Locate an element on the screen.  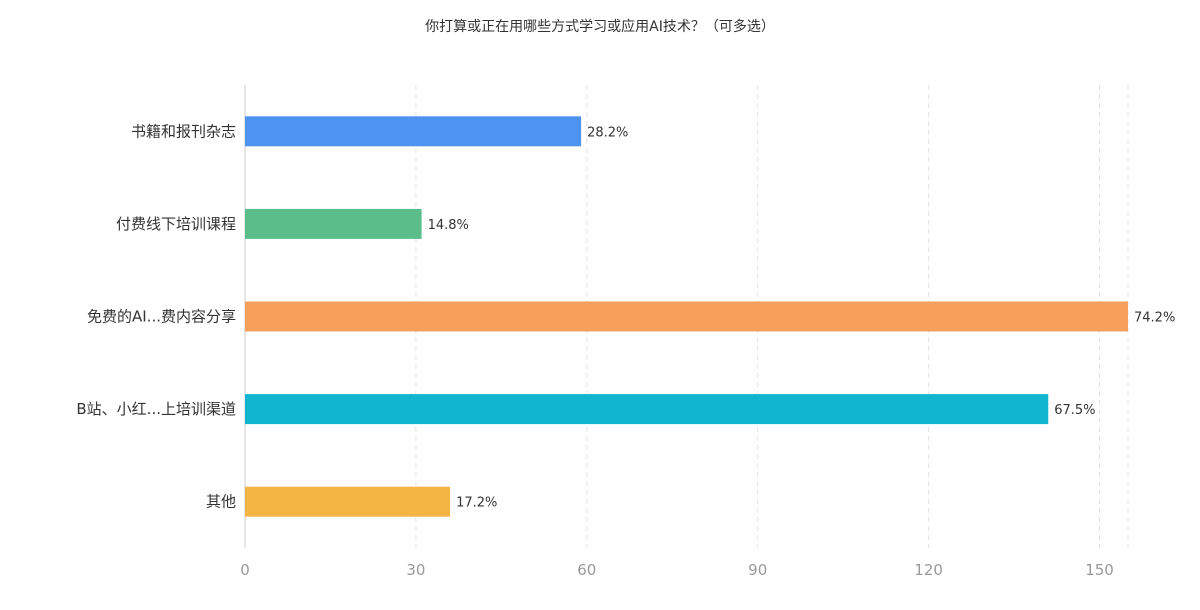
category-label: 付费线下培训课程 is located at coordinates (176, 224).